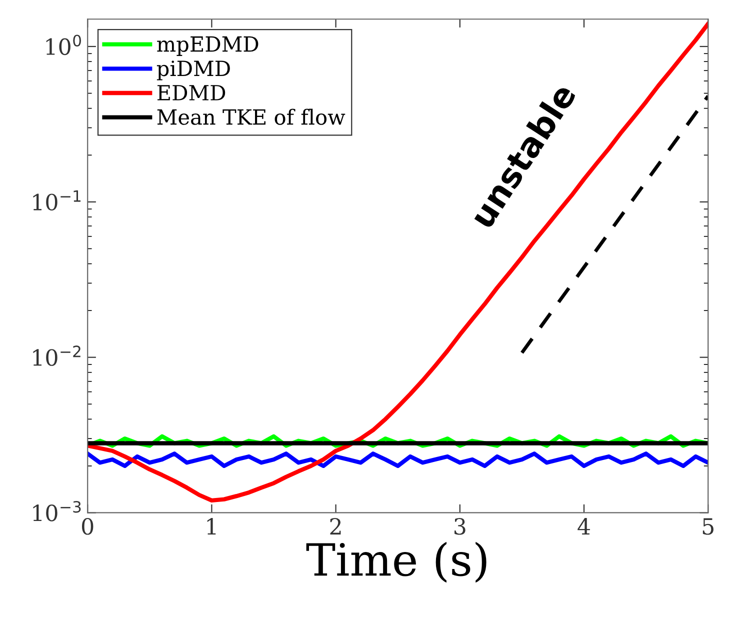 This screenshot has width=730, height=617. What do you see at coordinates (193, 70) in the screenshot?
I see `legend-label: piDMD` at bounding box center [193, 70].